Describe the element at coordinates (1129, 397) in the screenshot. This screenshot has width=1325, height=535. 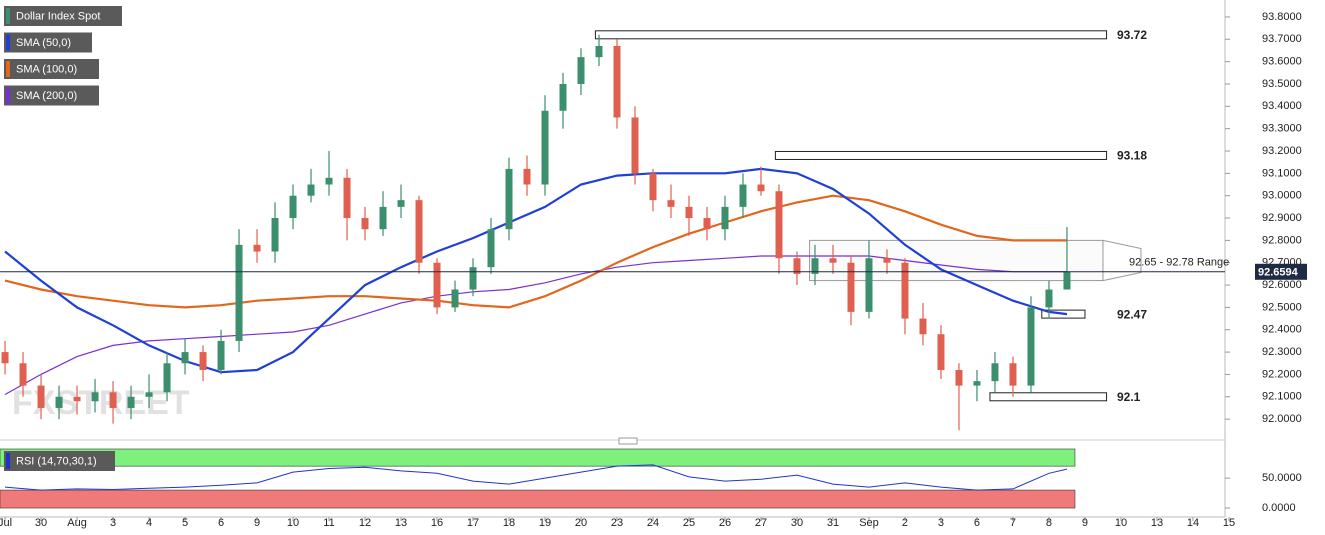
I see `level-label: 92.1` at that location.